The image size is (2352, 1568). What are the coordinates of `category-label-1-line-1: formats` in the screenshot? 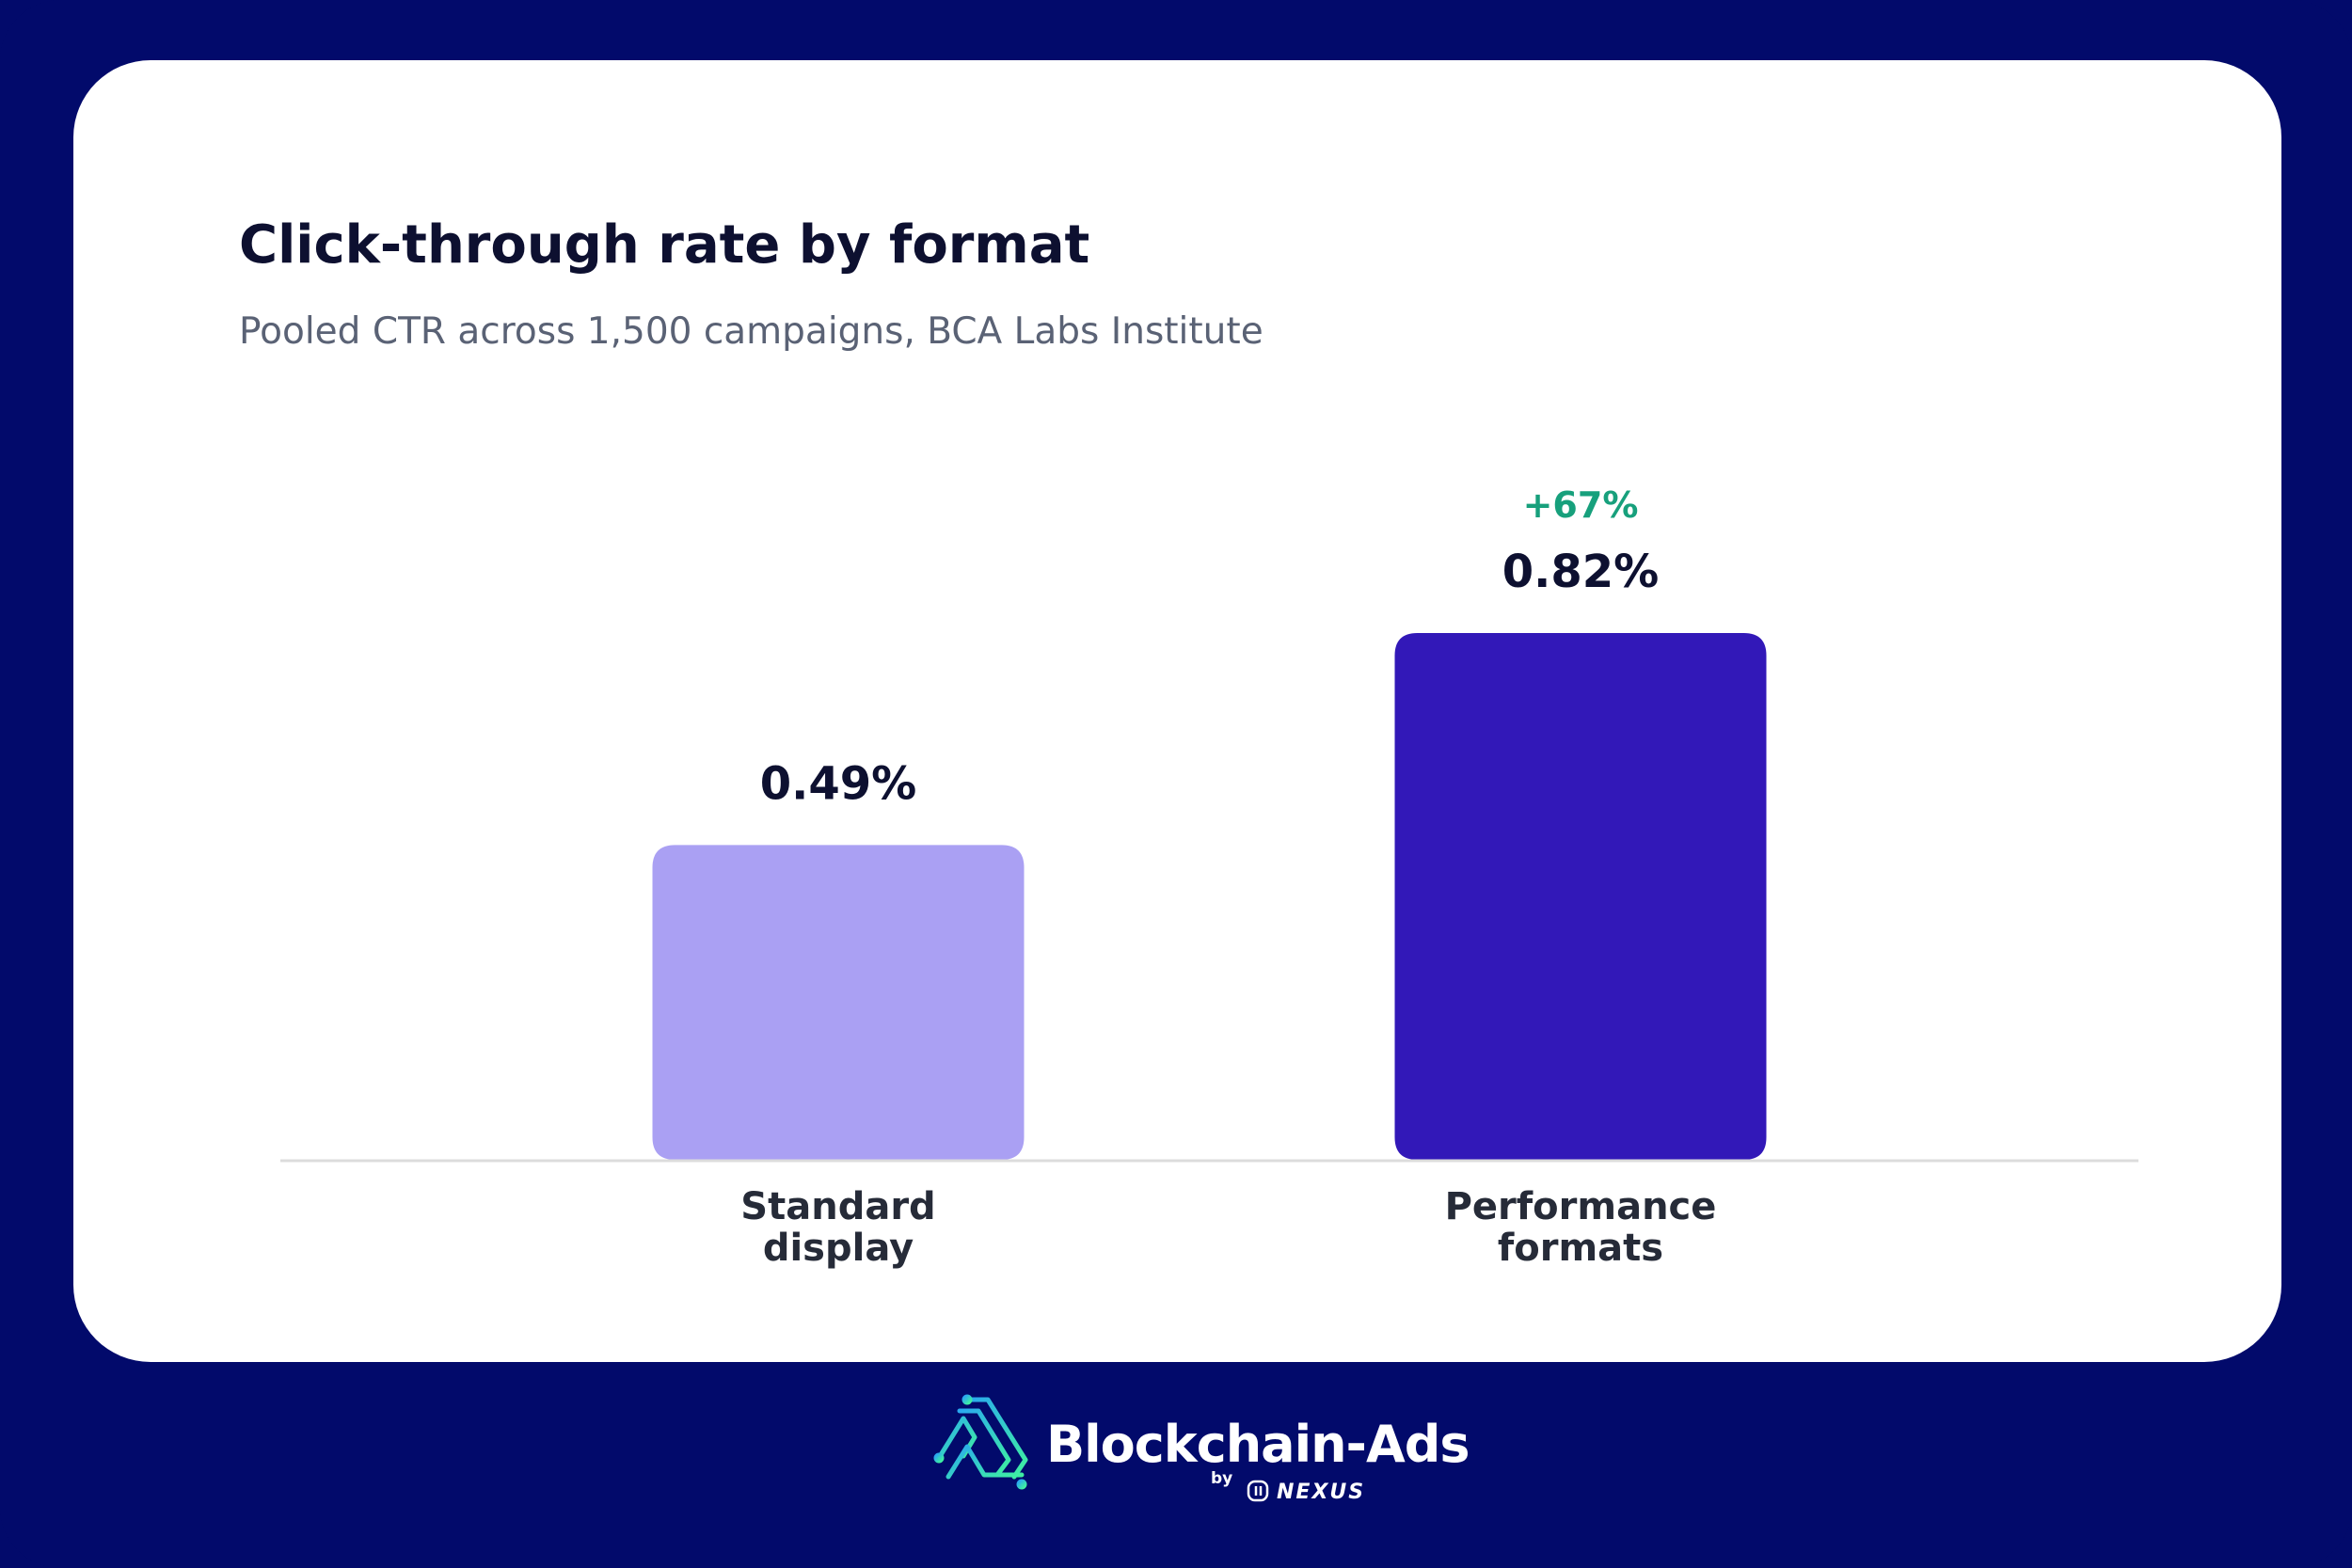 It's located at (1580, 1248).